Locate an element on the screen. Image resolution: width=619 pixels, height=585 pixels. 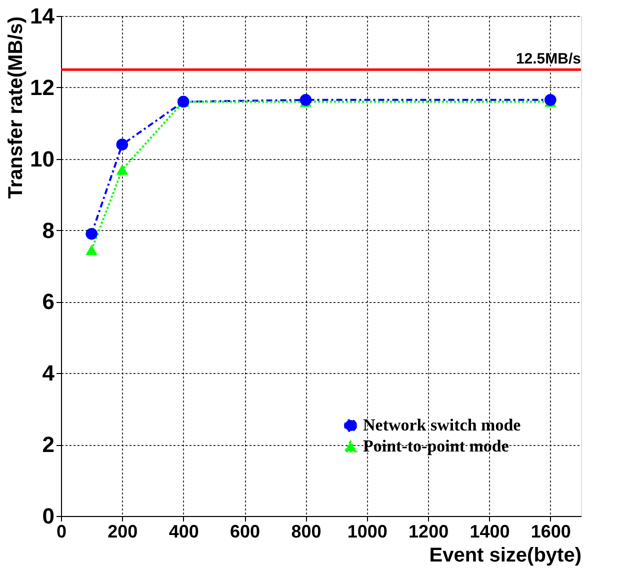
x-tick-label: 1000 is located at coordinates (367, 532).